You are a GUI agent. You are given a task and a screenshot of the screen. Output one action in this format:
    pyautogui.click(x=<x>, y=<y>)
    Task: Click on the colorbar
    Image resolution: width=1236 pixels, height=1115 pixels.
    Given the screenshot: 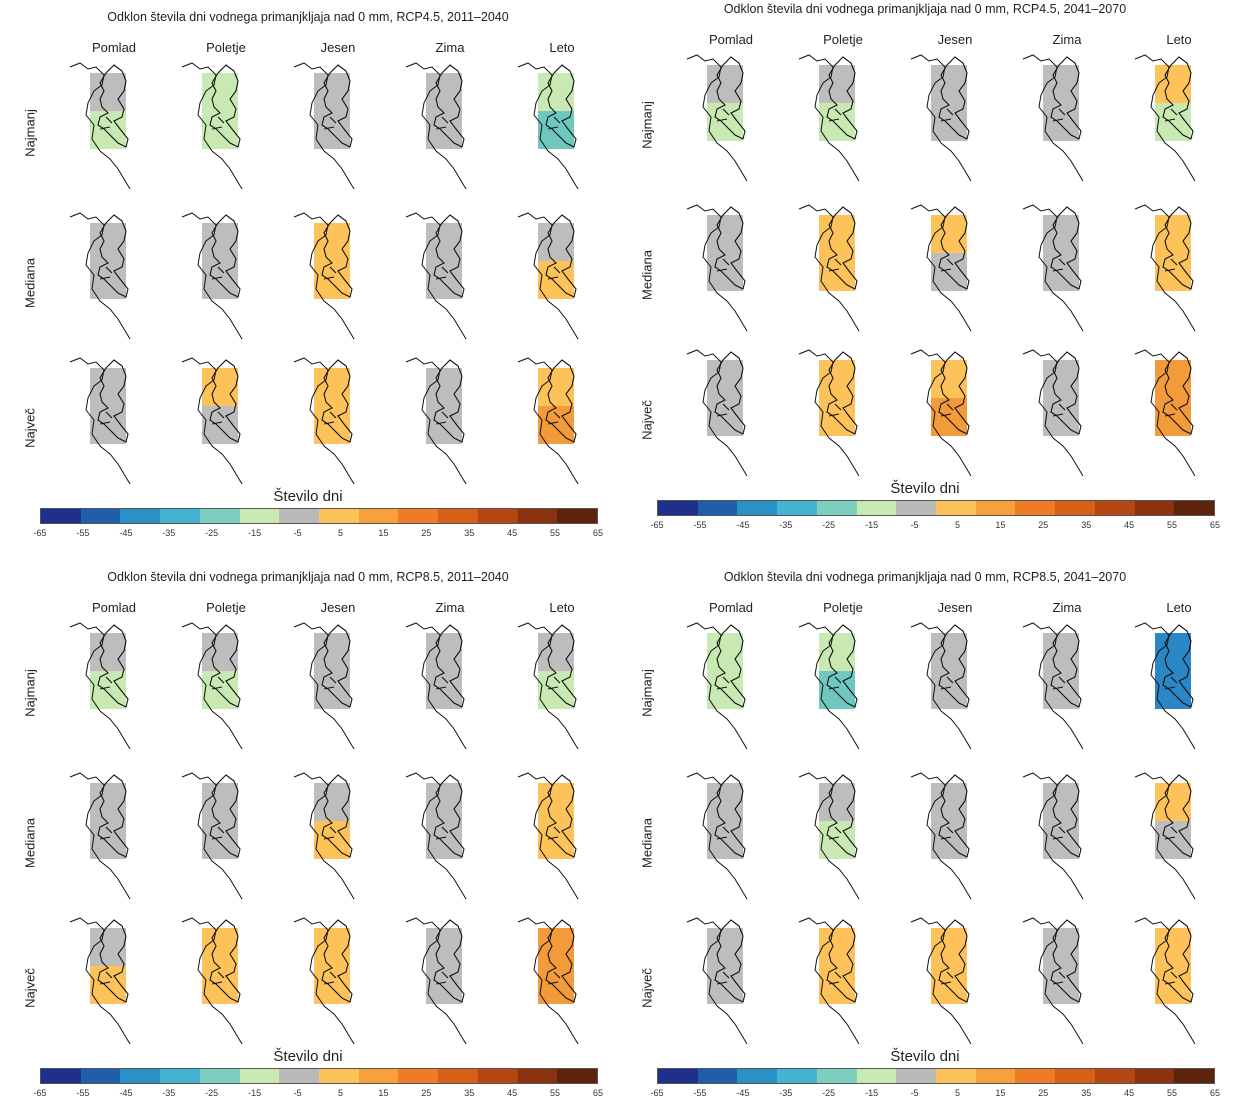 What is the action you would take?
    pyautogui.click(x=936, y=1076)
    